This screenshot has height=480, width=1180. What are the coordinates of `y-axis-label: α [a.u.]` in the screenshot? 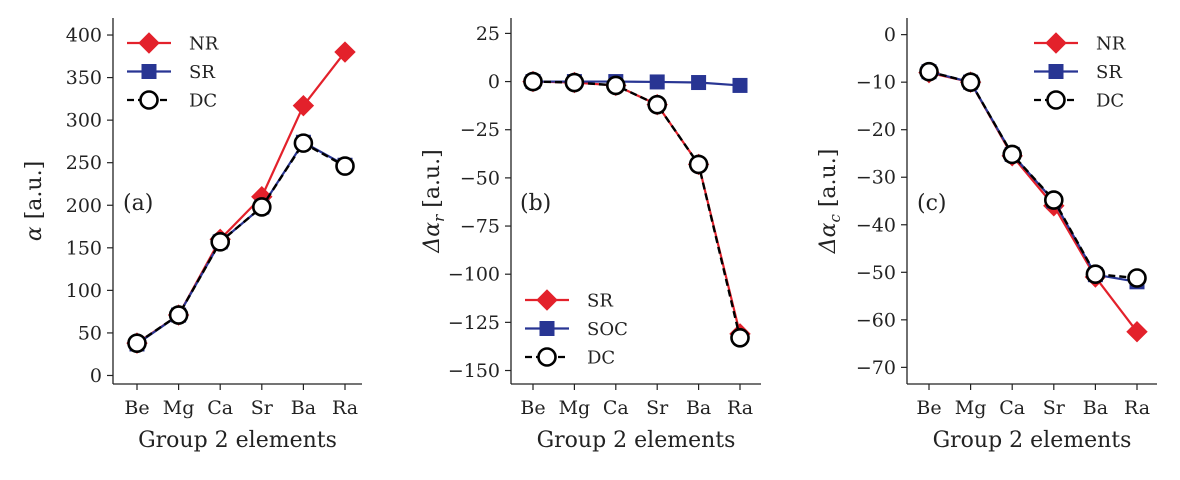 It's located at (34, 201).